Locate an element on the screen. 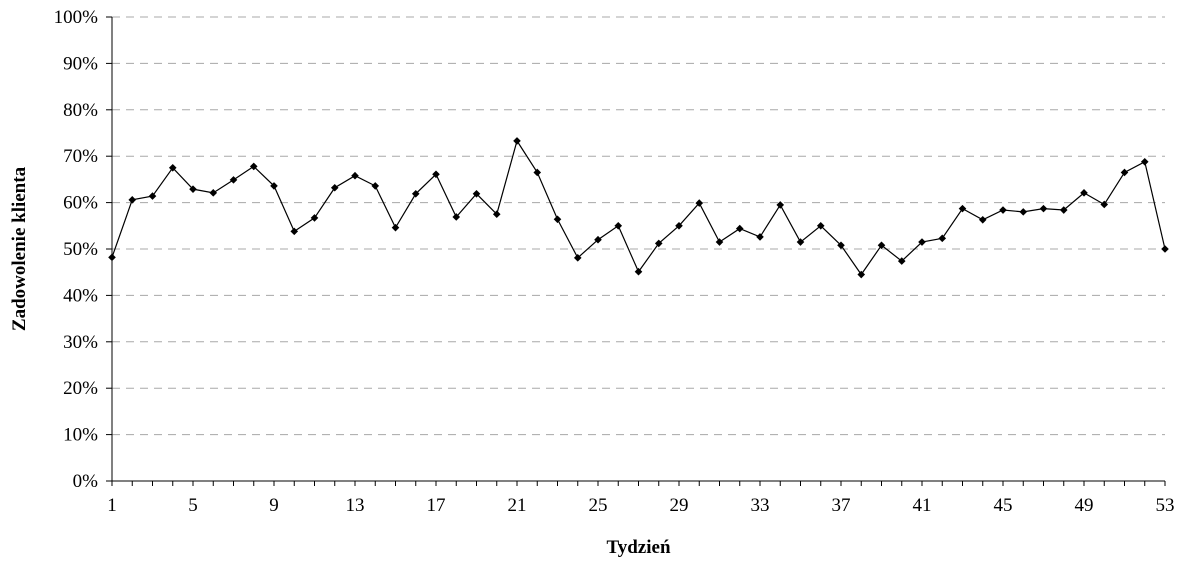 This screenshot has width=1181, height=566. x-tick-label: 33 is located at coordinates (760, 505).